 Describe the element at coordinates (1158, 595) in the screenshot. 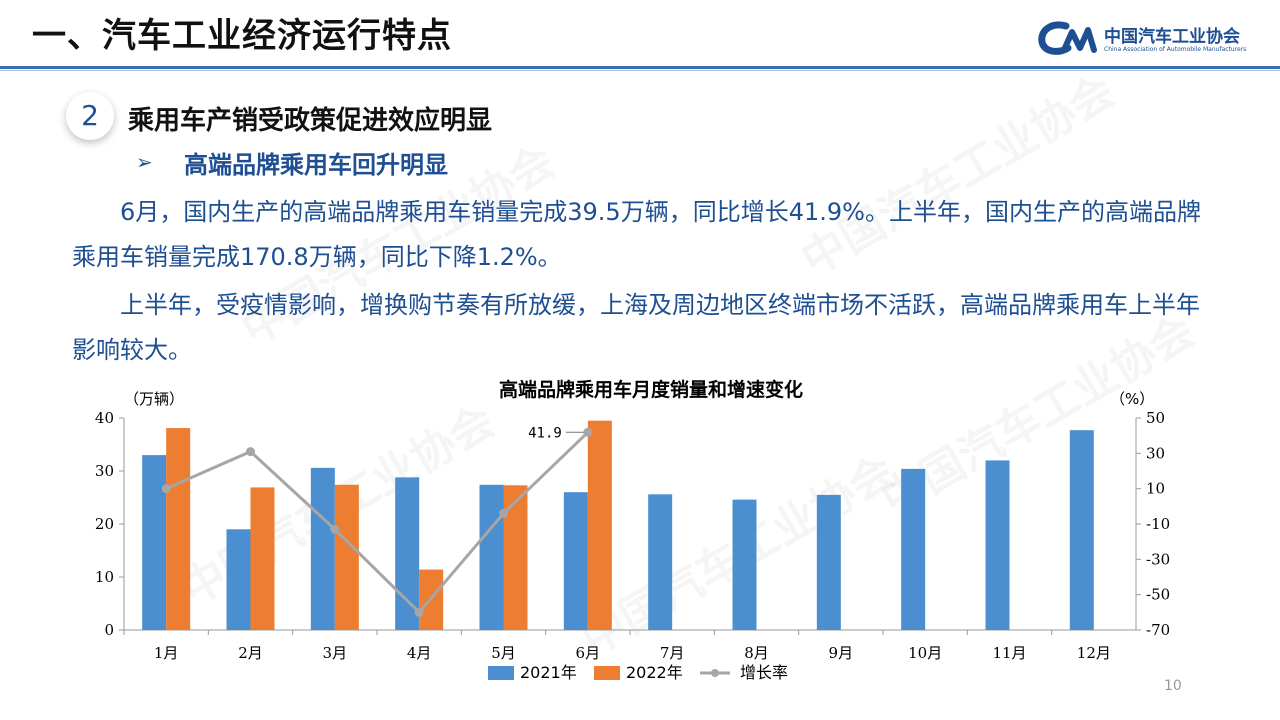

I see `y2-tick-label: -50` at that location.